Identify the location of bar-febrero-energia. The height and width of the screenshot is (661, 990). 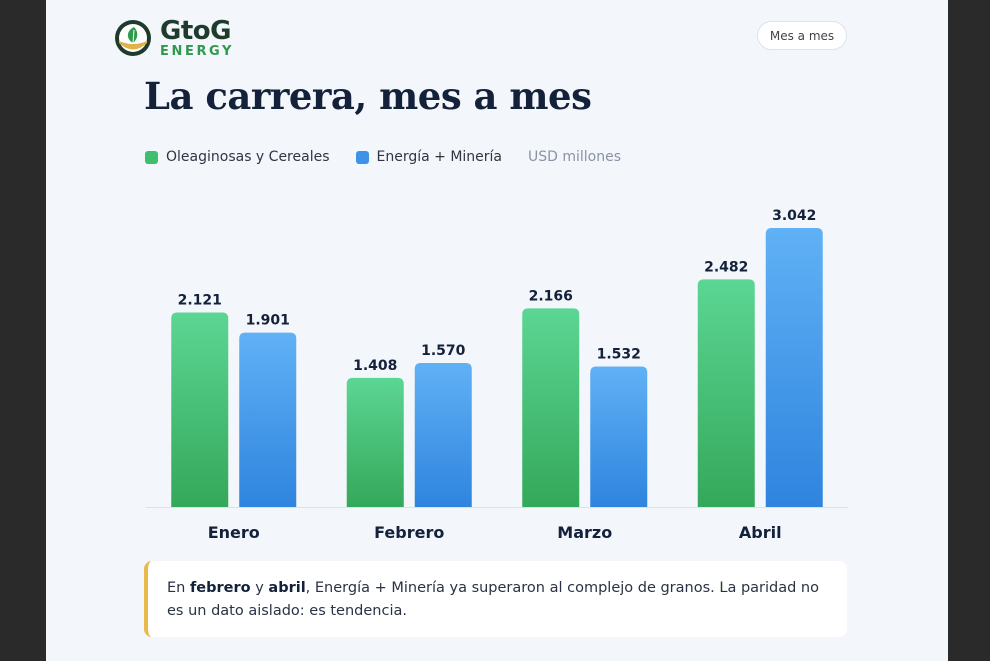
(443, 435).